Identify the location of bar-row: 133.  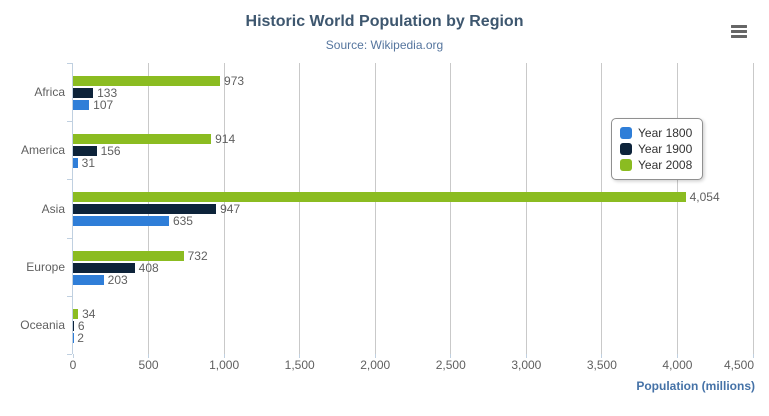
(413, 93).